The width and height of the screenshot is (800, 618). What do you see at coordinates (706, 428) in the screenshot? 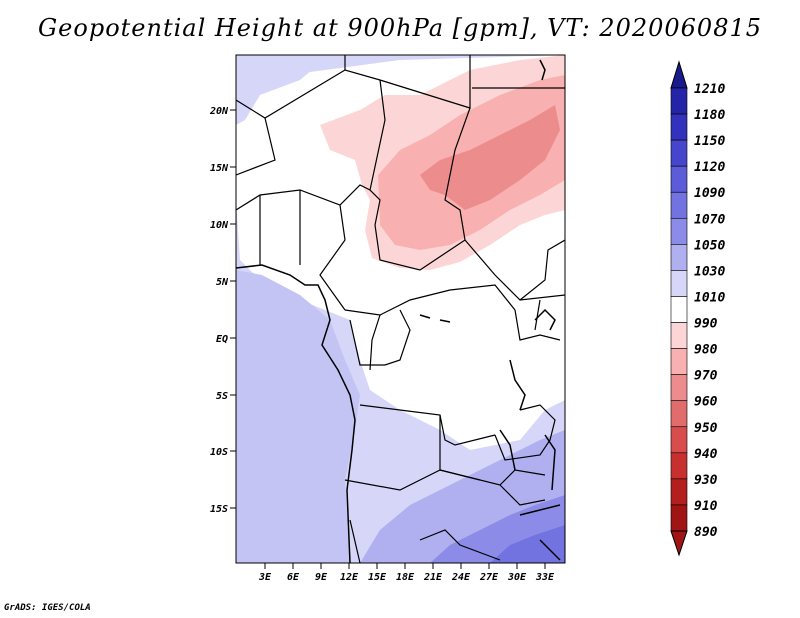
I see `colorbar-label: 950` at bounding box center [706, 428].